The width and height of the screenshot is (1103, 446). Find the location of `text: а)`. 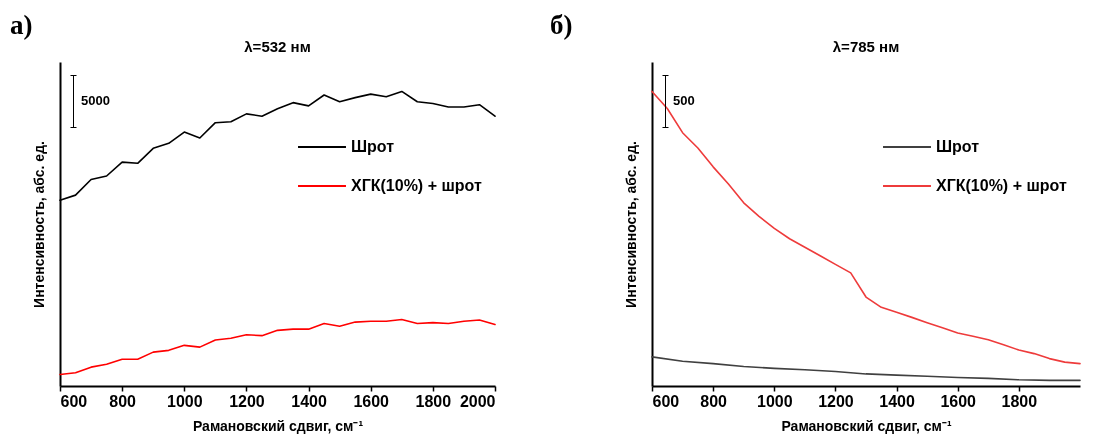

text: а) is located at coordinates (21, 25).